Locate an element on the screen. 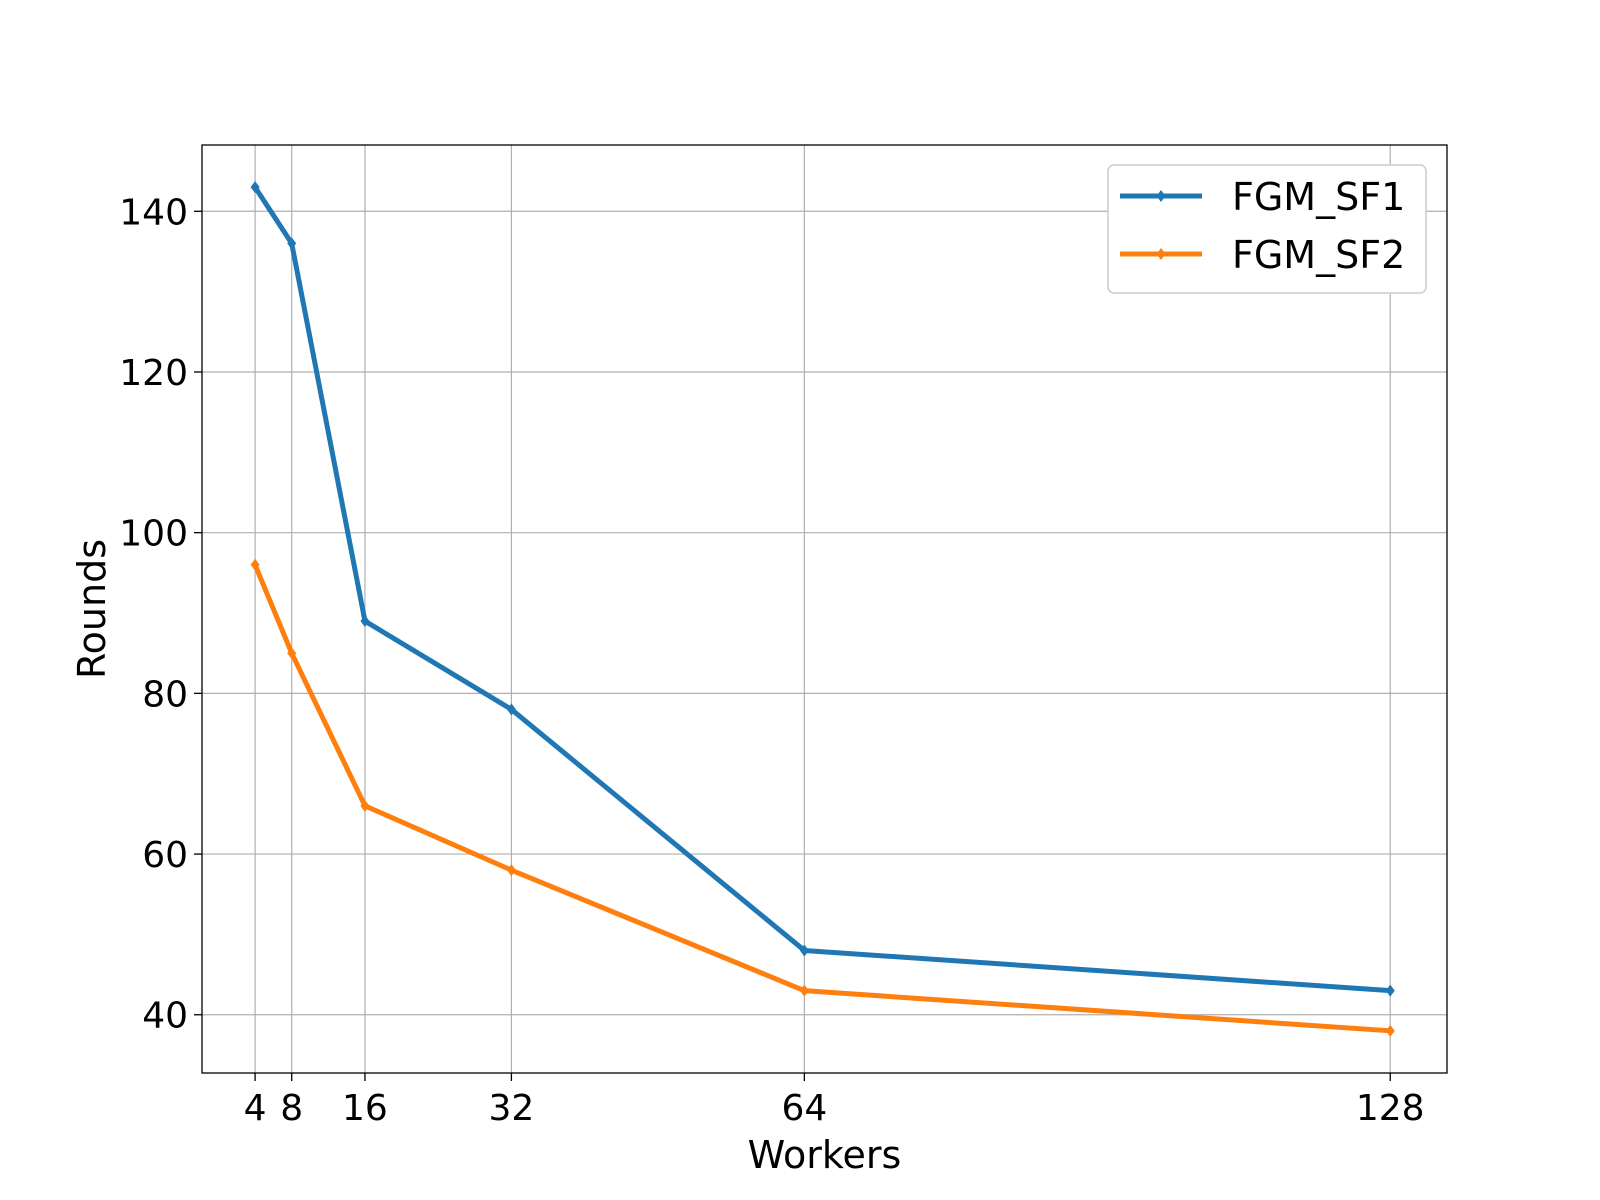 The height and width of the screenshot is (1200, 1600). x-tick-label: 4 is located at coordinates (255, 1108).